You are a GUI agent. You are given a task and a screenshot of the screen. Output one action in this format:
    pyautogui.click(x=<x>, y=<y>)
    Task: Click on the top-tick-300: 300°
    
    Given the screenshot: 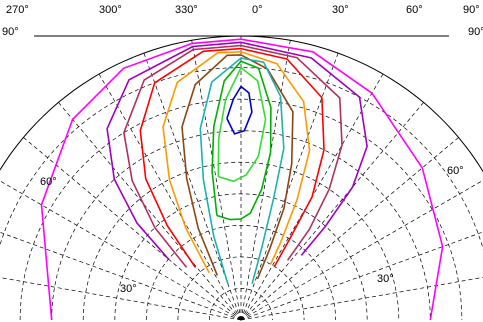 What is the action you would take?
    pyautogui.click(x=110, y=10)
    